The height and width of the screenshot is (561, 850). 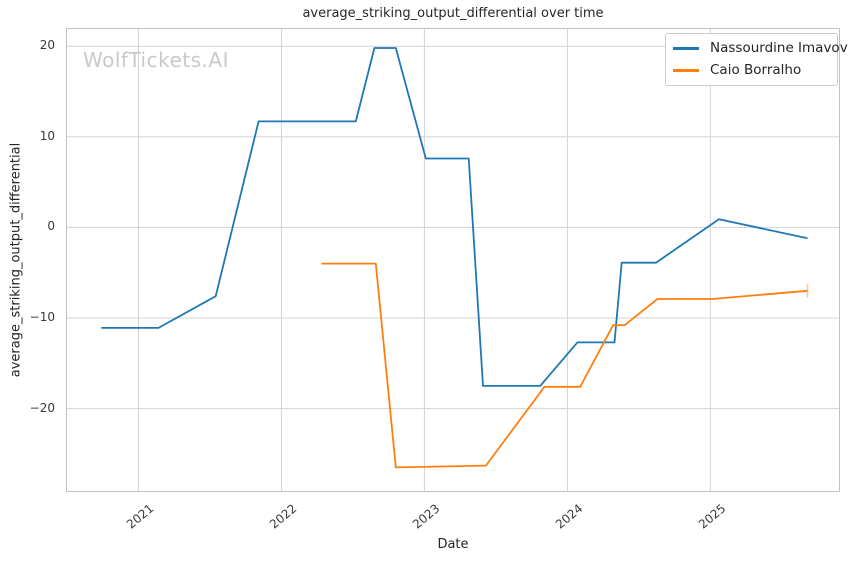 What do you see at coordinates (453, 544) in the screenshot?
I see `x-axis-label: Date` at bounding box center [453, 544].